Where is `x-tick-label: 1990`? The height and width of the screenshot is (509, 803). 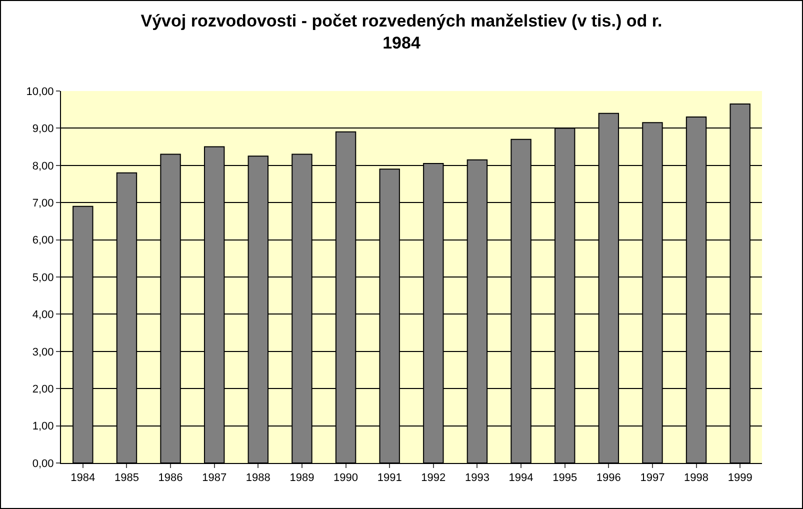
x-tick-label: 1990 is located at coordinates (346, 478).